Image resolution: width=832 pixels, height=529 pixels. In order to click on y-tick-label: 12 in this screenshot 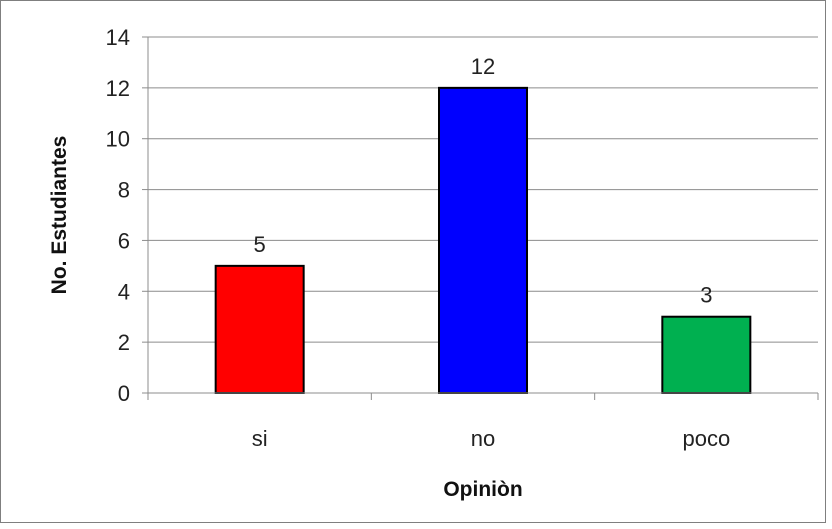, I will do `click(118, 88)`.